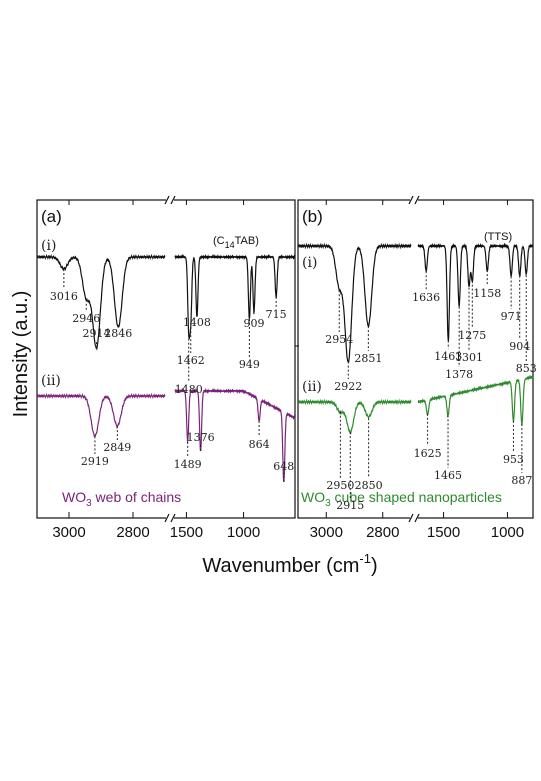  Describe the element at coordinates (236, 242) in the screenshot. I see `panel-a-compound-label: (C14TAB)` at that location.